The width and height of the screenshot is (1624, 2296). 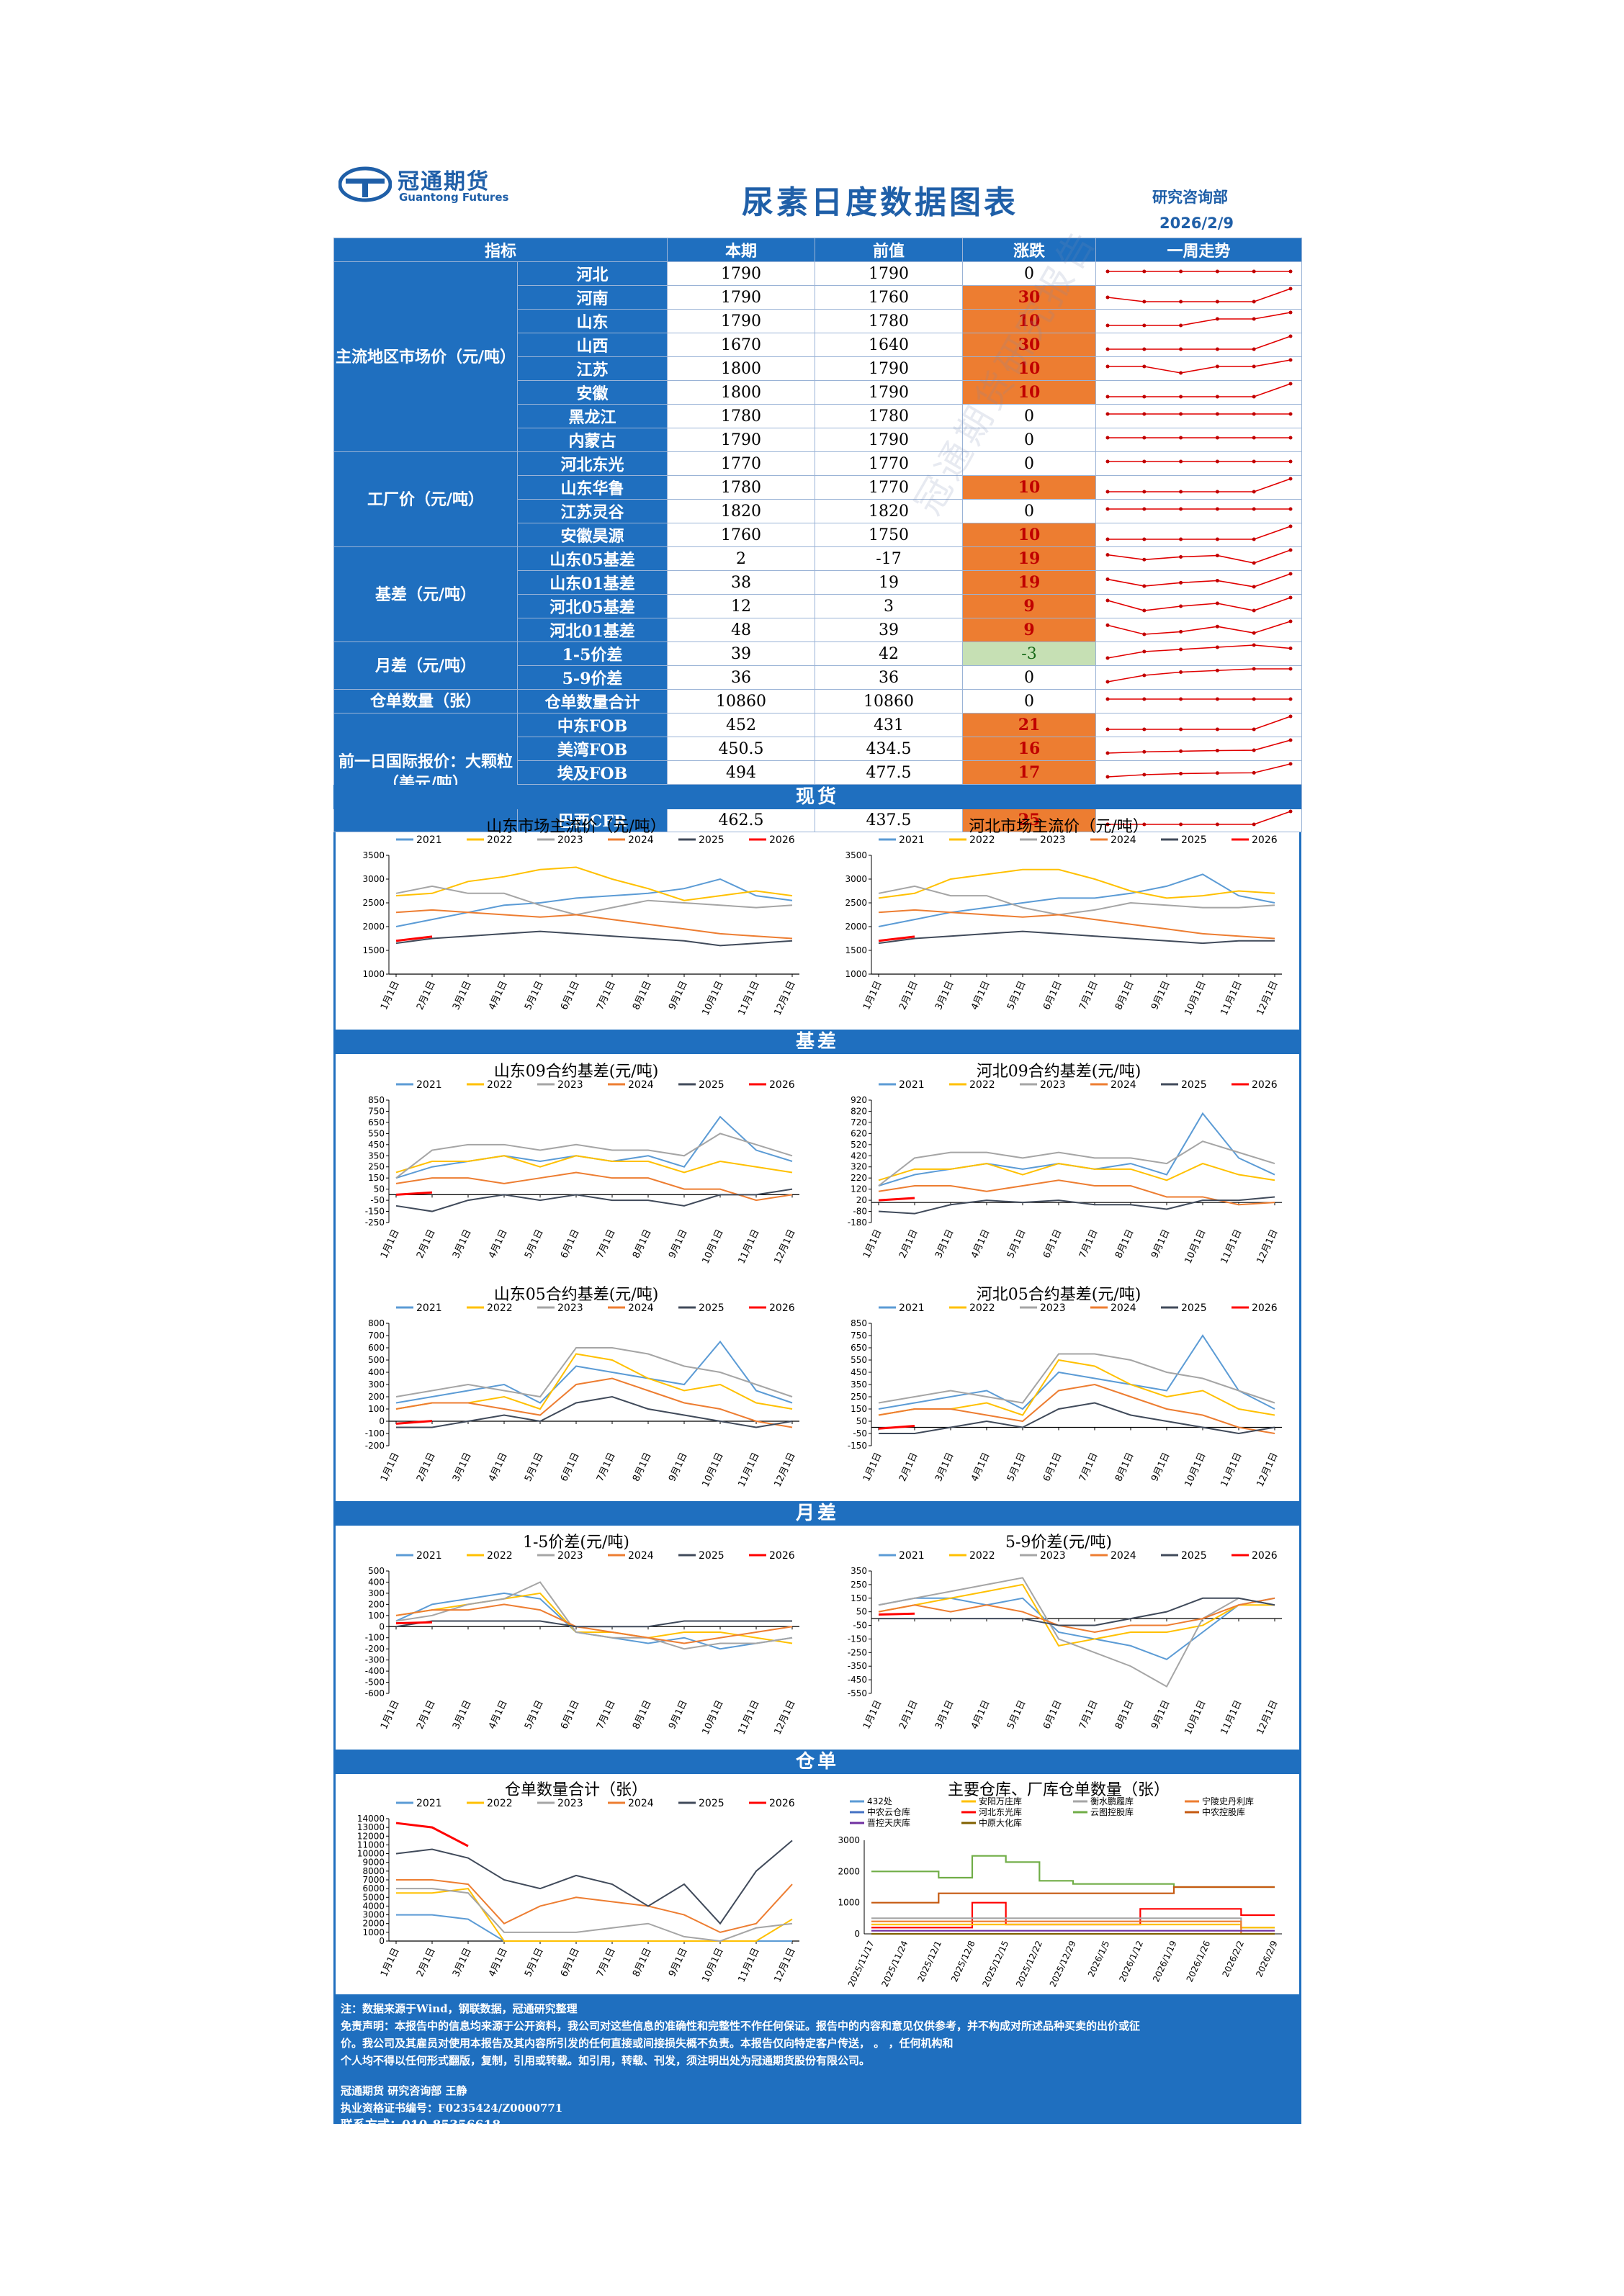 I want to click on x-tick-label: 12月1日, so click(x=1267, y=1470).